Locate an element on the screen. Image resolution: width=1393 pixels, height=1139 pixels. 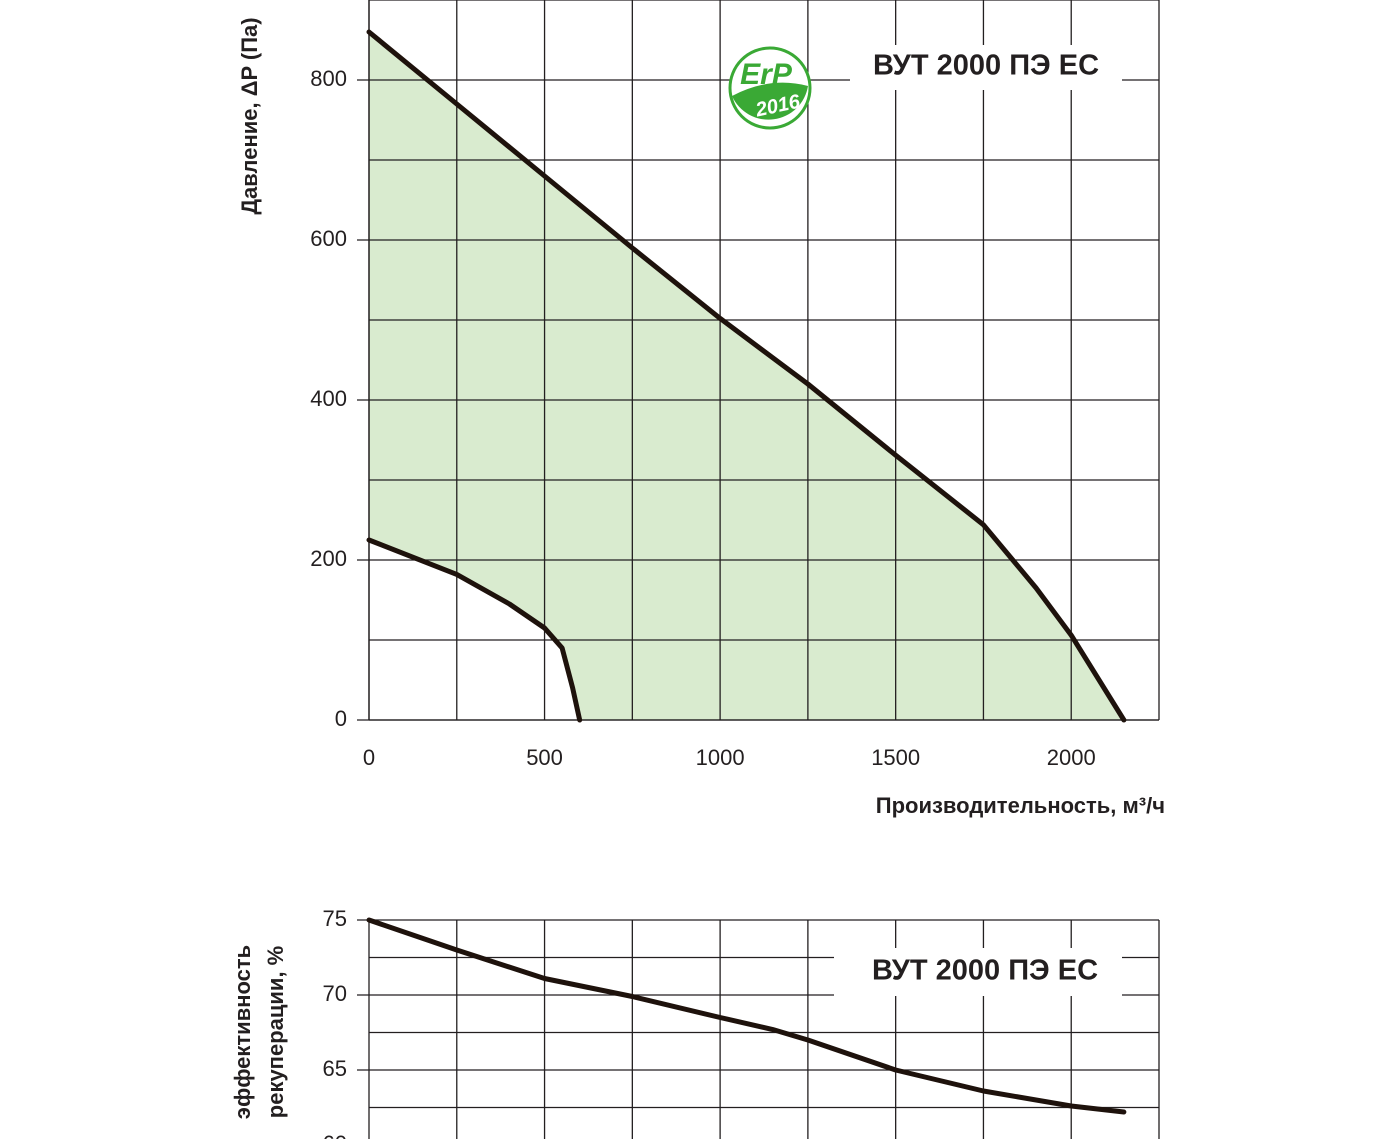
x-tick-label: 0 is located at coordinates (369, 757).